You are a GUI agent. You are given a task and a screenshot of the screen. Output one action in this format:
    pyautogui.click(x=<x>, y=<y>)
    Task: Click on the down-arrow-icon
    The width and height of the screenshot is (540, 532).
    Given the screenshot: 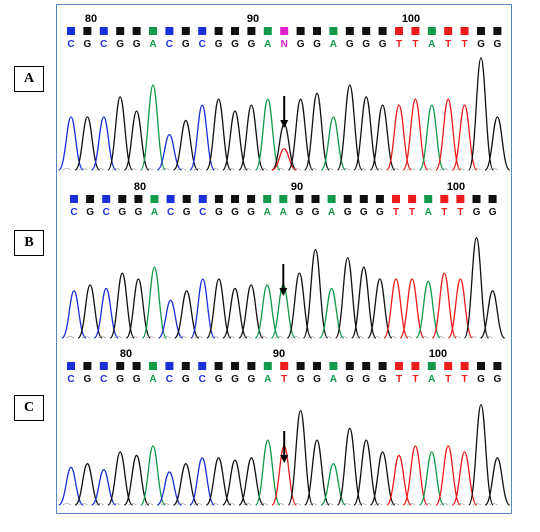 What is the action you would take?
    pyautogui.click(x=283, y=280)
    